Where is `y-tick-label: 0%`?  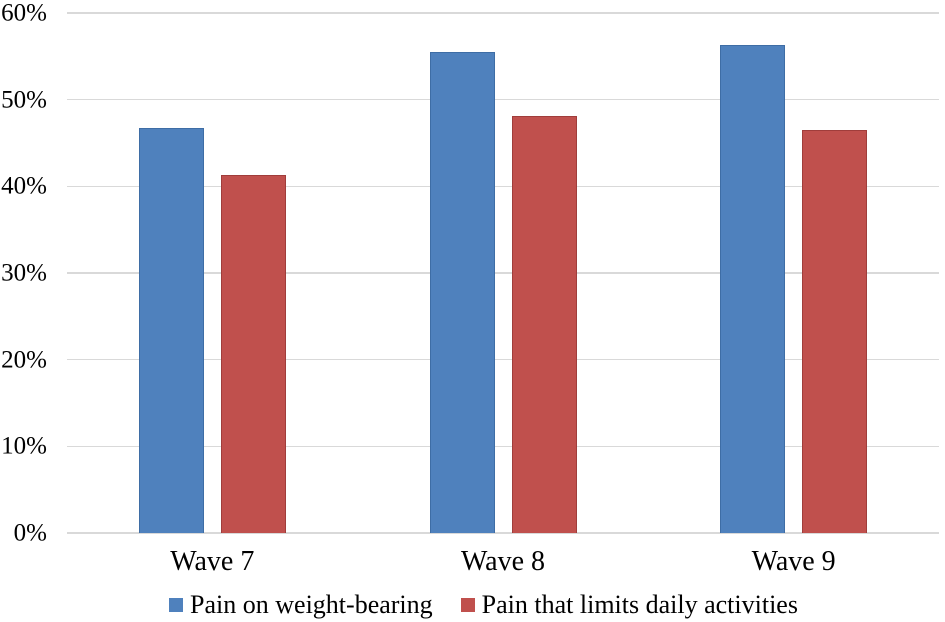
y-tick-label: 0% is located at coordinates (30, 533).